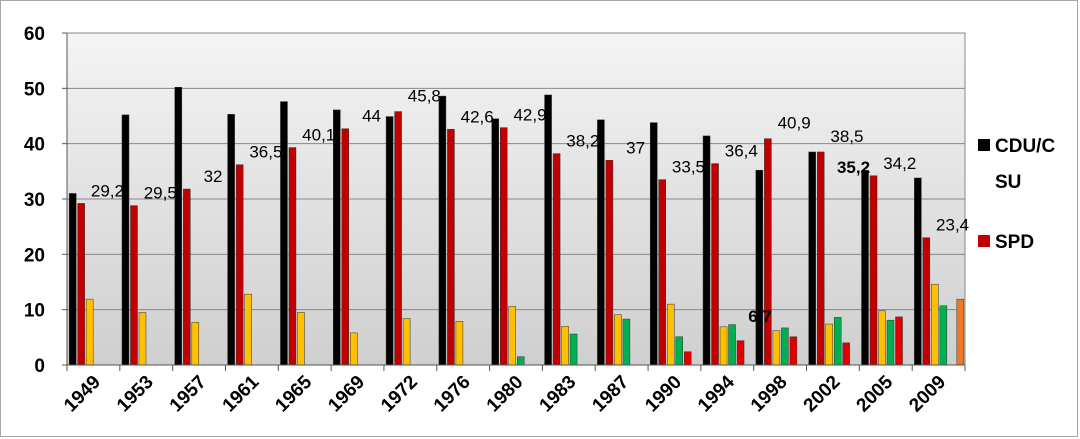 Image resolution: width=1080 pixels, height=439 pixels. I want to click on y-tick-label: 40, so click(34, 145).